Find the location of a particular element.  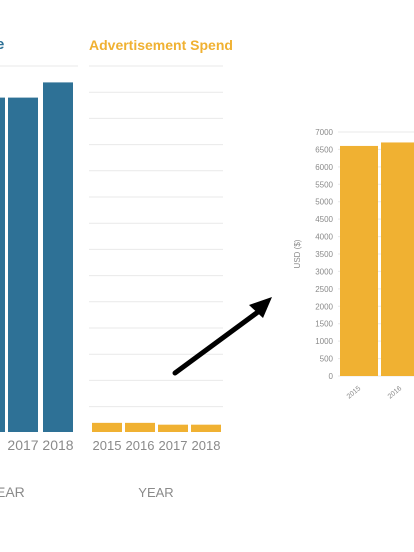

middle-chart-title: Advertisement Spend is located at coordinates (161, 45).